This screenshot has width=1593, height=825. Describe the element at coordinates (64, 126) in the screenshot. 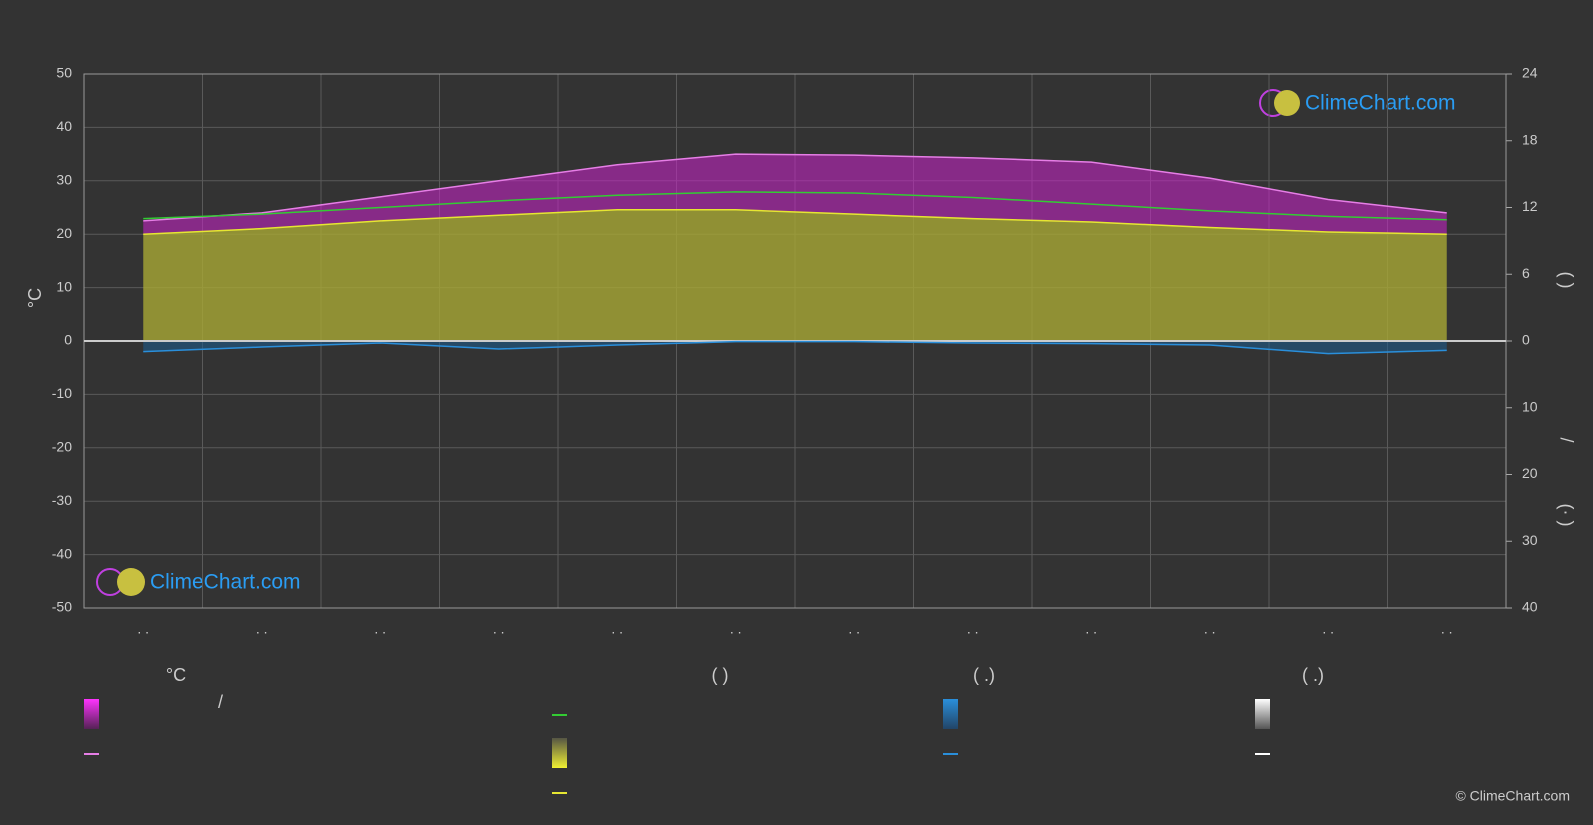

I see `y-tick-label: 40` at that location.